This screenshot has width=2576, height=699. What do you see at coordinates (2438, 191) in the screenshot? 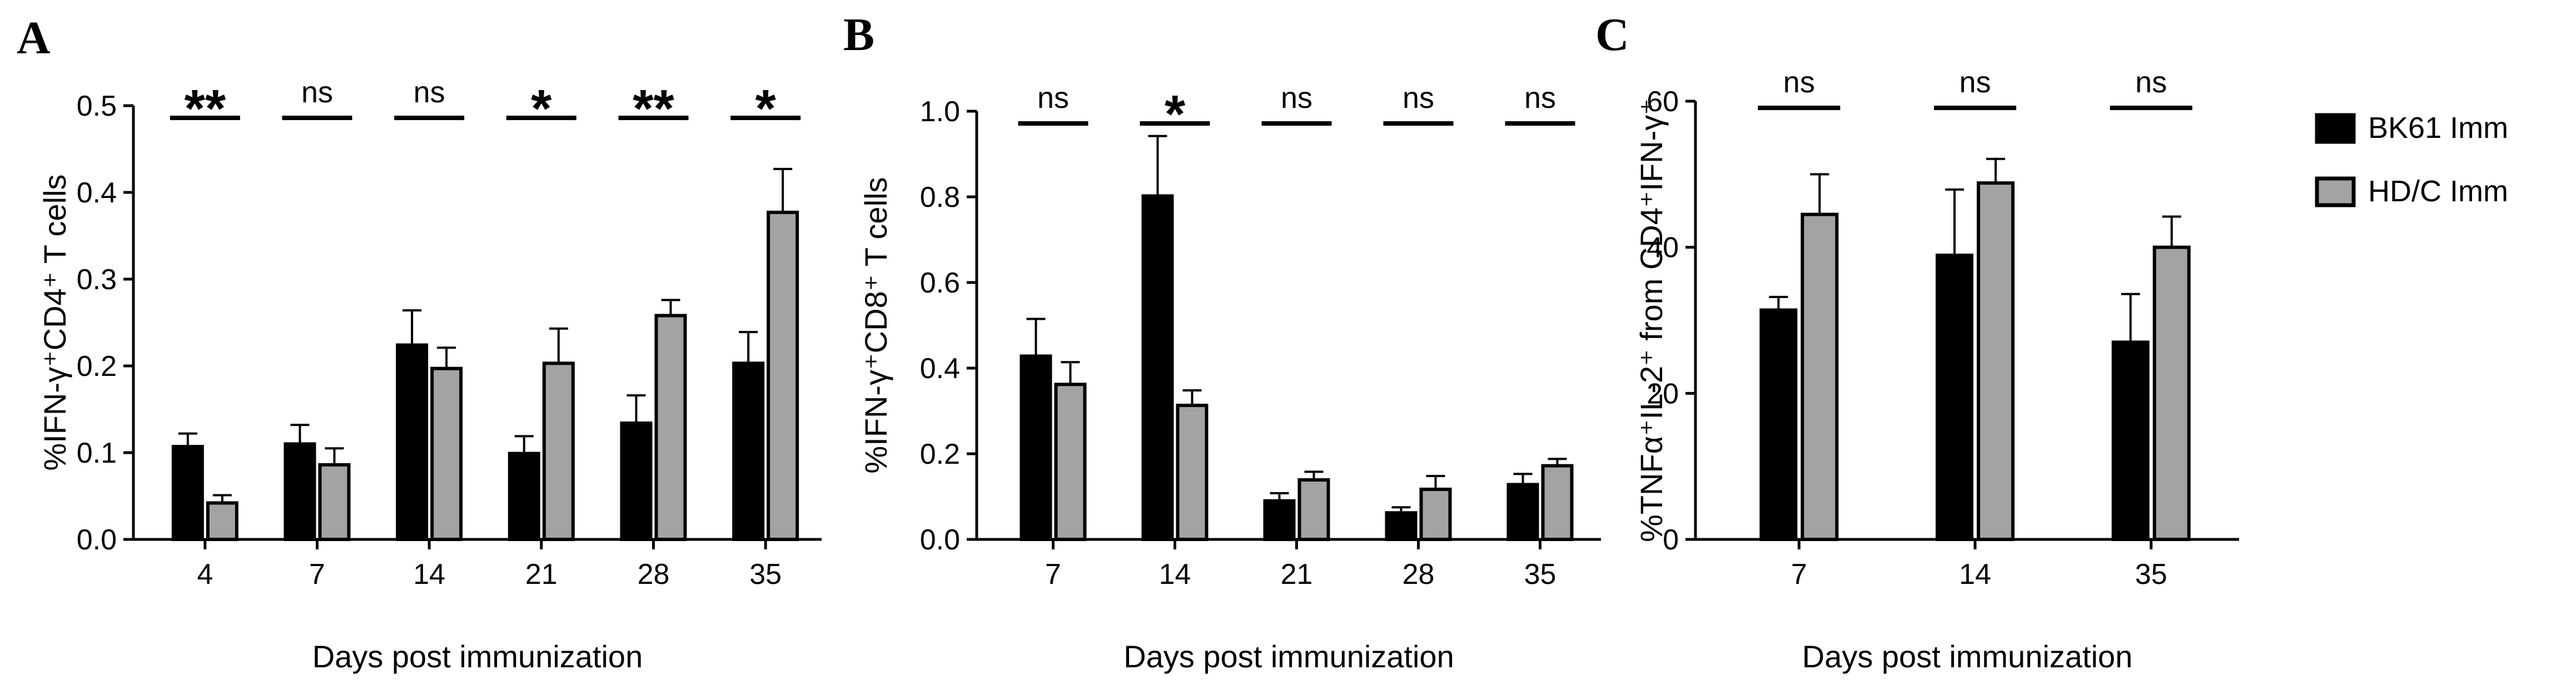
I see `legend-label-hdc: HD/C Imm` at bounding box center [2438, 191].